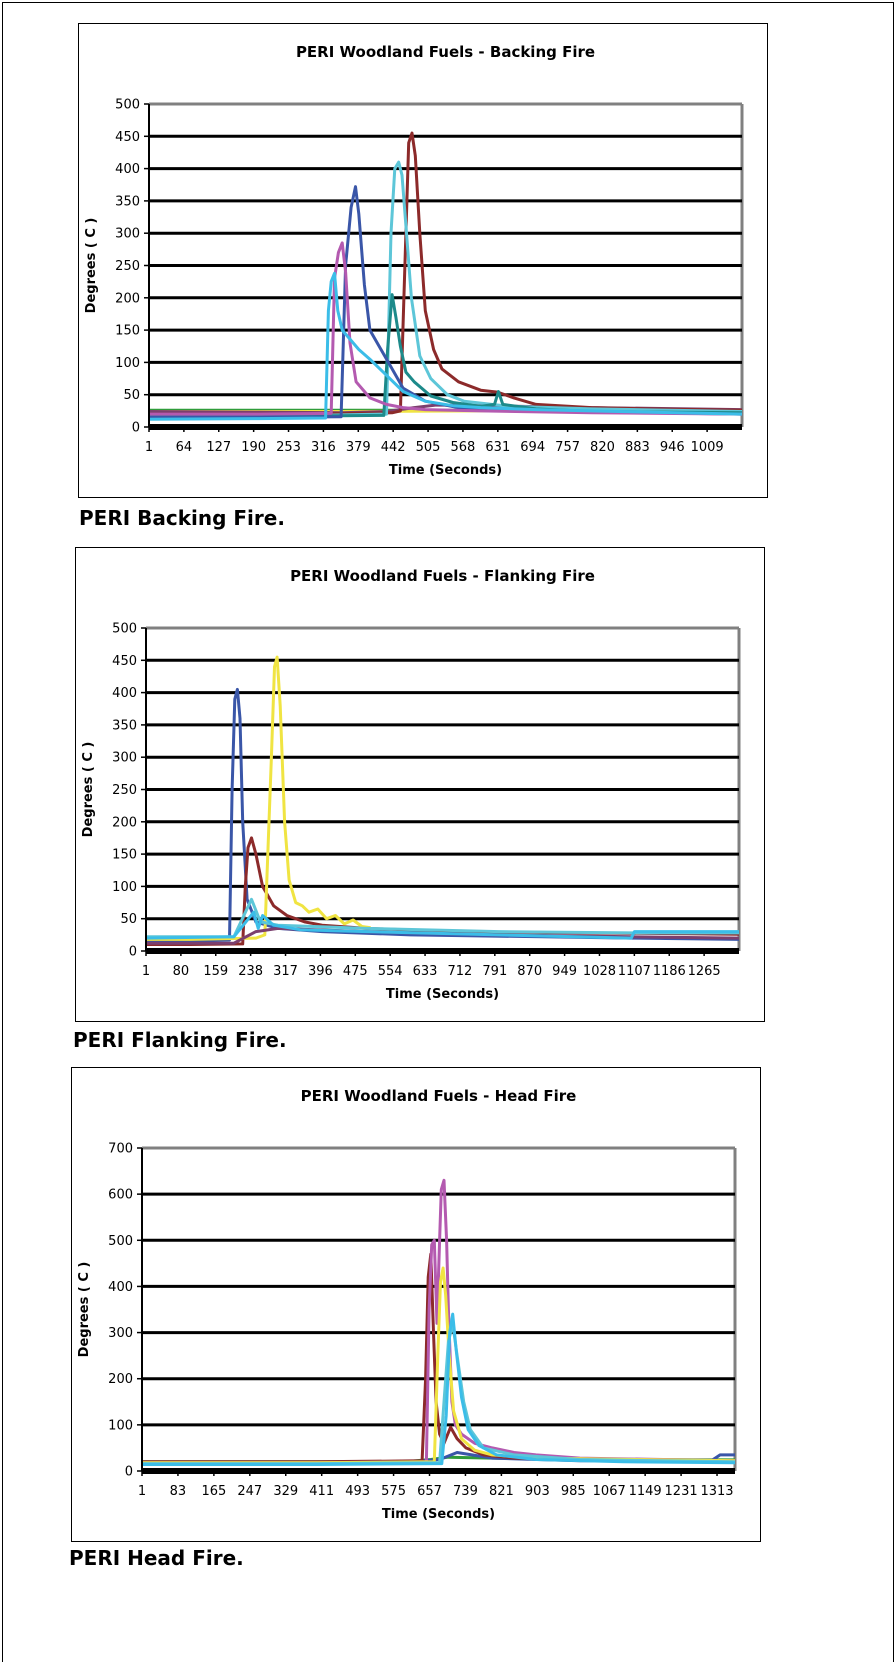  Describe the element at coordinates (213, 1491) in the screenshot. I see `x-tick-label: 165` at that location.